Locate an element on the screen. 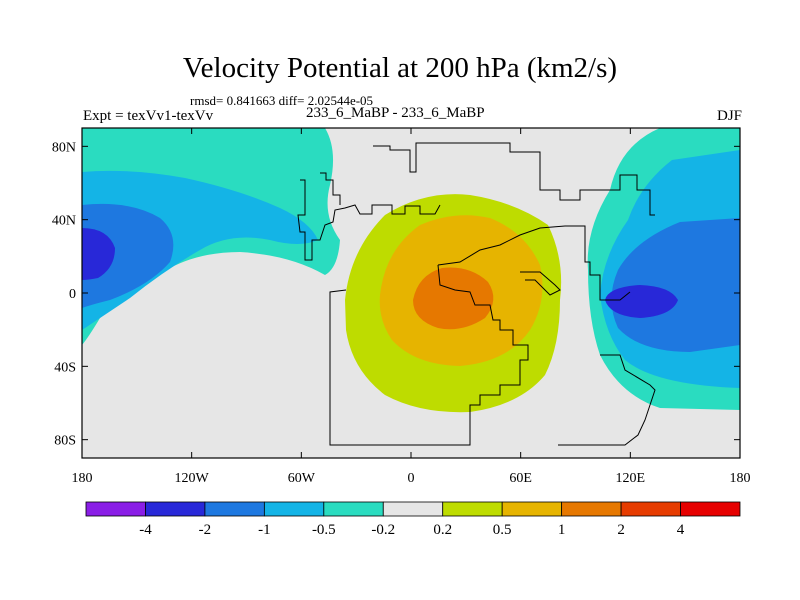 Image resolution: width=800 pixels, height=600 pixels. y-tick-label: 40S is located at coordinates (65, 367).